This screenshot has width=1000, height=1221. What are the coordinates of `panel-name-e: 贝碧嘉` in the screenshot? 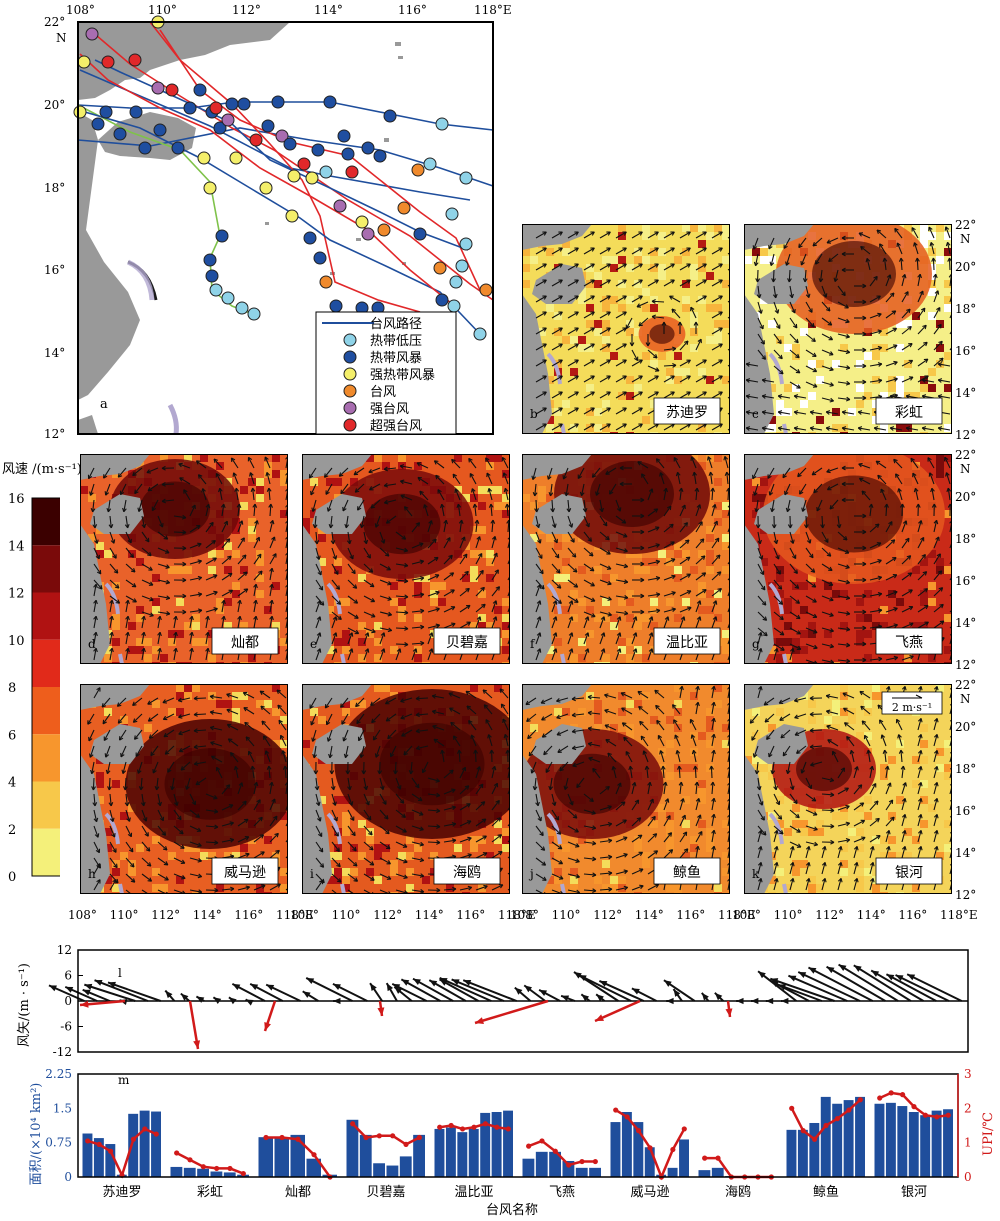 It's located at (467, 643).